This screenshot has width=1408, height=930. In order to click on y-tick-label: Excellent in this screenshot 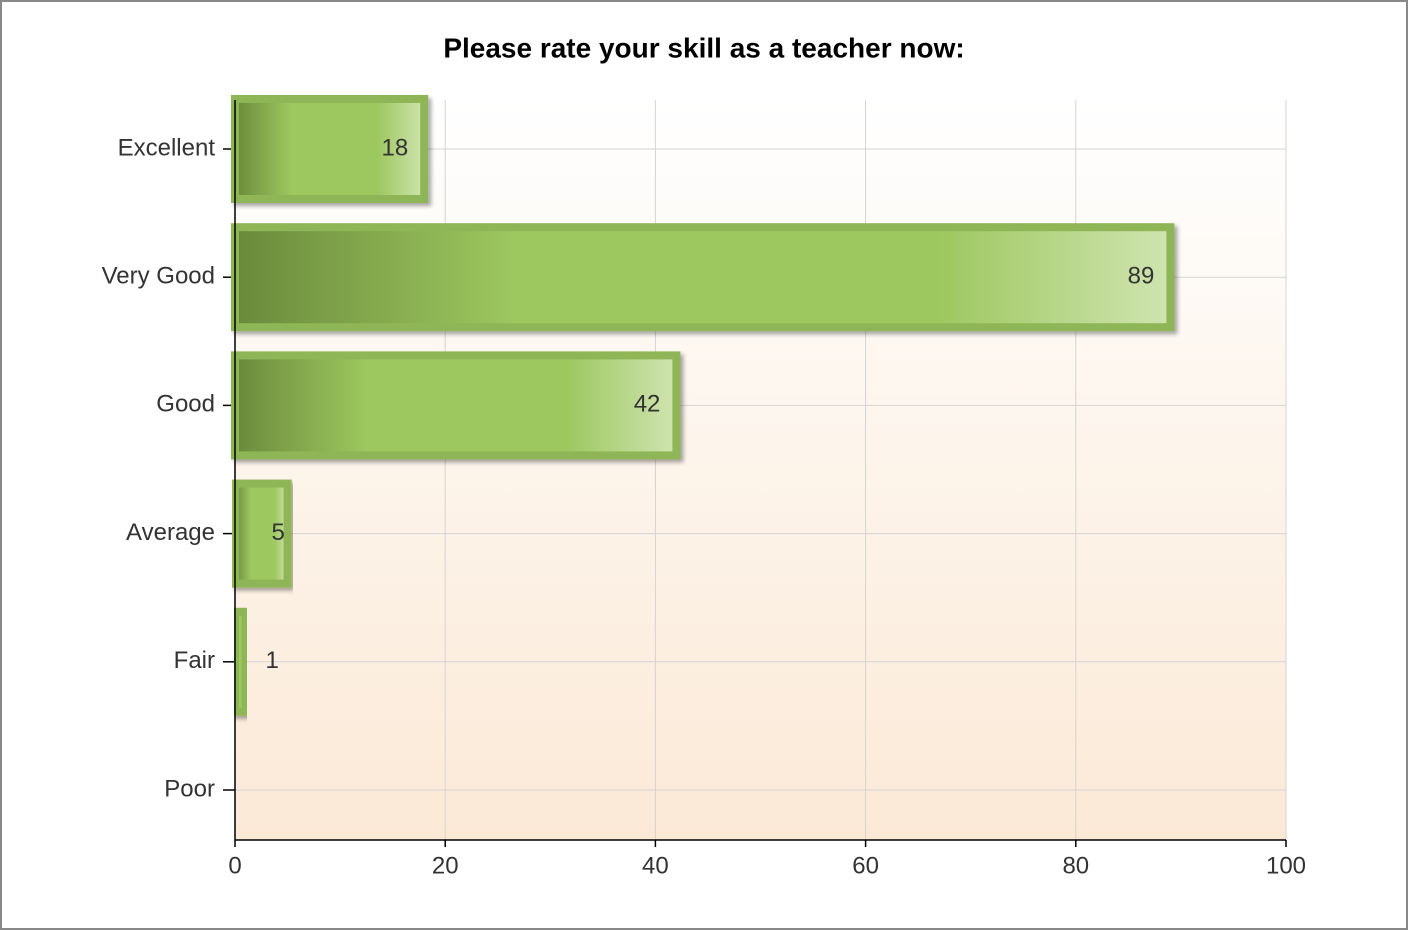, I will do `click(167, 147)`.